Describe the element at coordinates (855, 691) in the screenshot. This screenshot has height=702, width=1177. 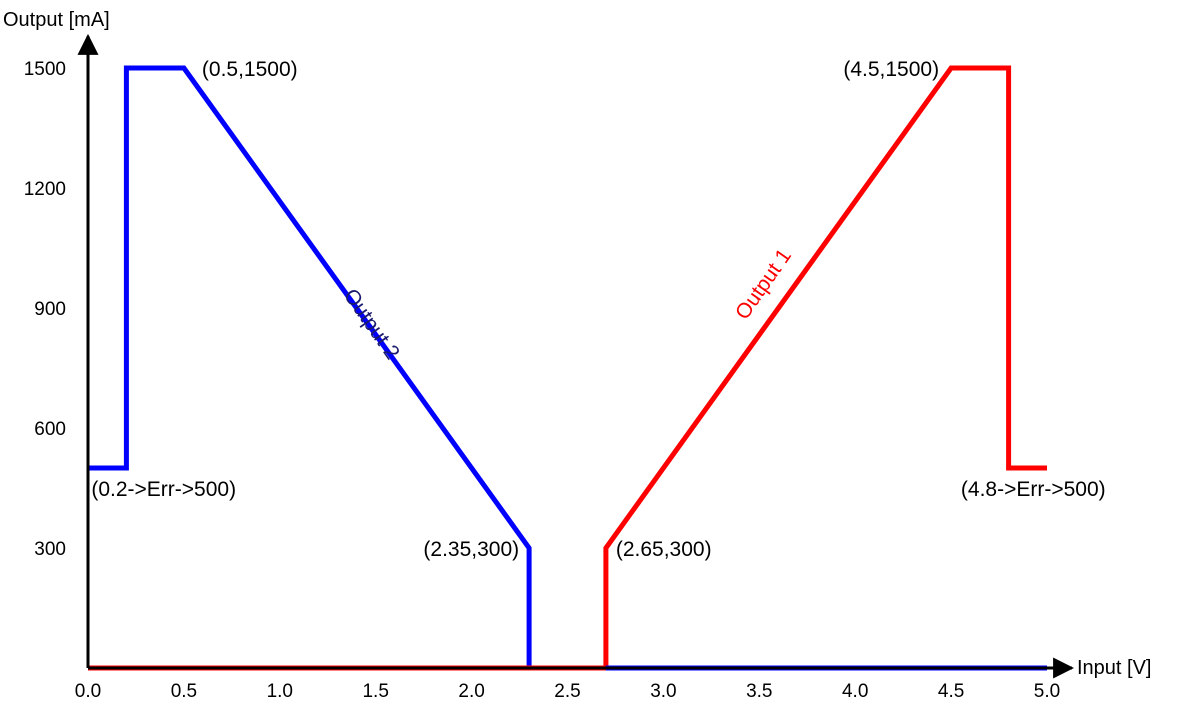
I see `x-tick-label: 4.0` at that location.